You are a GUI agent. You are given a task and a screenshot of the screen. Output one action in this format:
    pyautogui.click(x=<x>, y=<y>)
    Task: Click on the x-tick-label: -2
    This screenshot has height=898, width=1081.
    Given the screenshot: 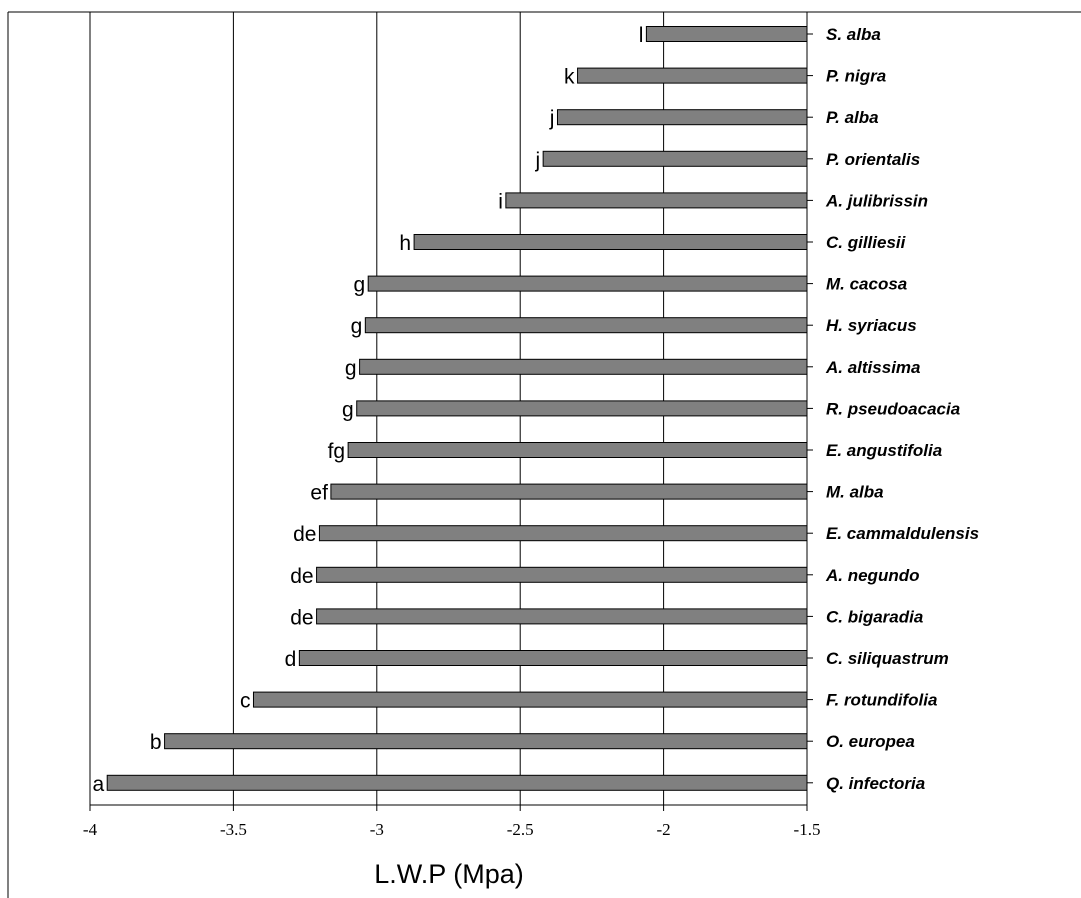 What is the action you would take?
    pyautogui.click(x=664, y=829)
    